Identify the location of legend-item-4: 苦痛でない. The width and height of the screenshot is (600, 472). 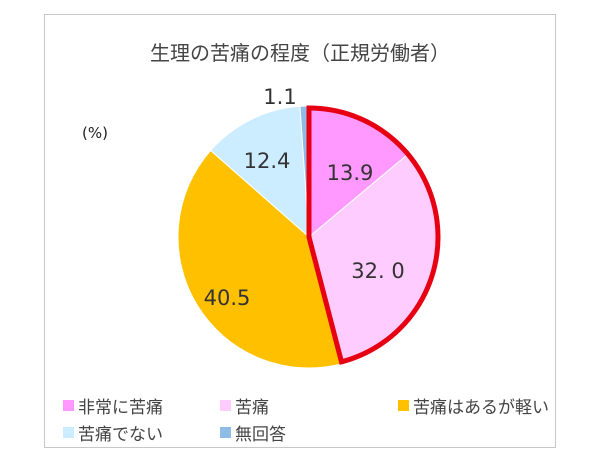
(113, 432).